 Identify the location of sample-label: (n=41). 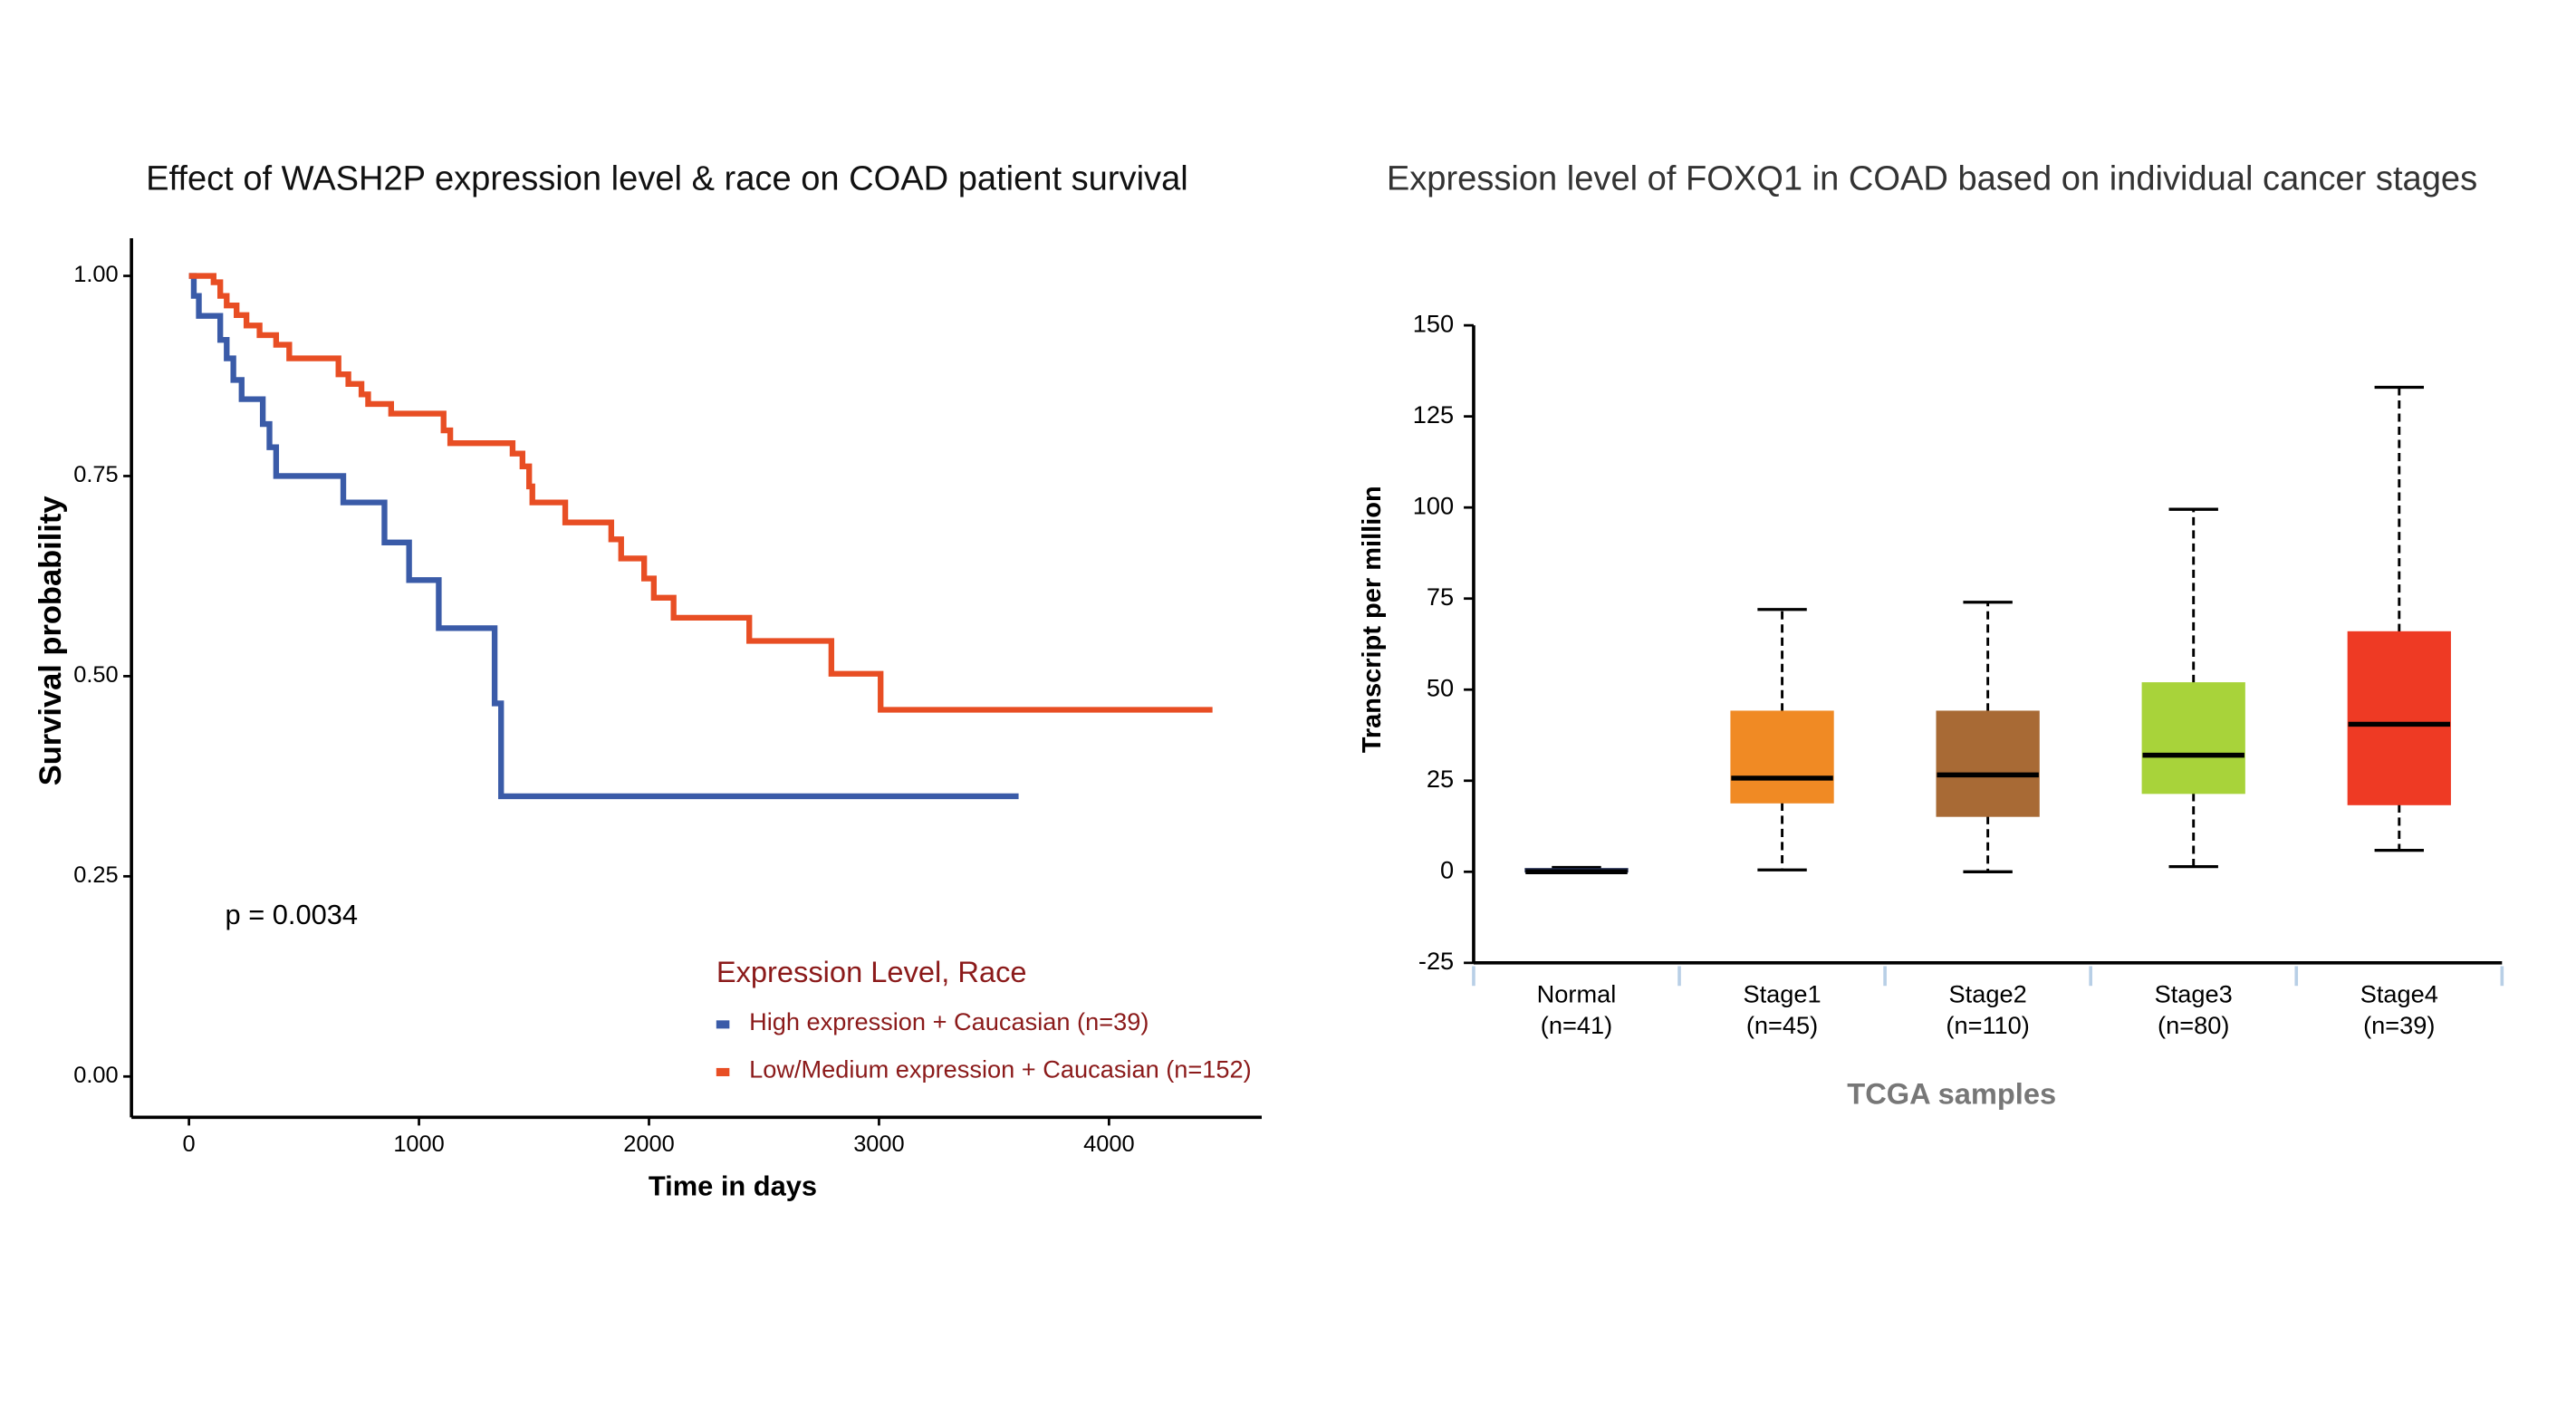
(1576, 1025).